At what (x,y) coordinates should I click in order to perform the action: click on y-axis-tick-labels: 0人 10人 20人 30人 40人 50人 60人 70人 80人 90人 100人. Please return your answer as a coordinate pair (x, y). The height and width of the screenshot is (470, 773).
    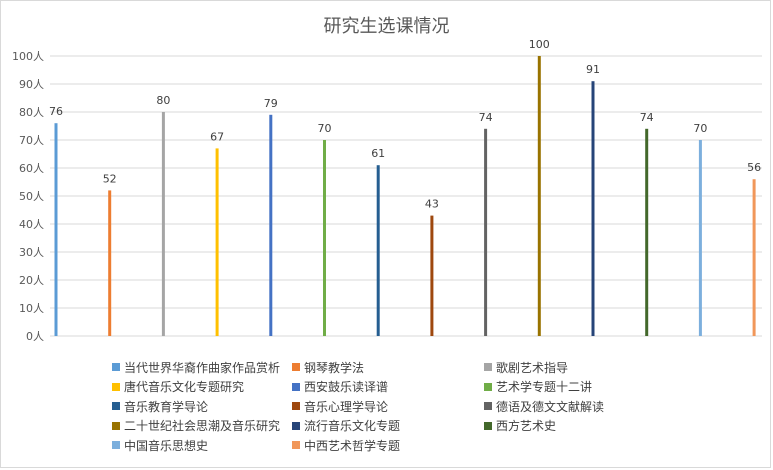
    Looking at the image, I should click on (28, 196).